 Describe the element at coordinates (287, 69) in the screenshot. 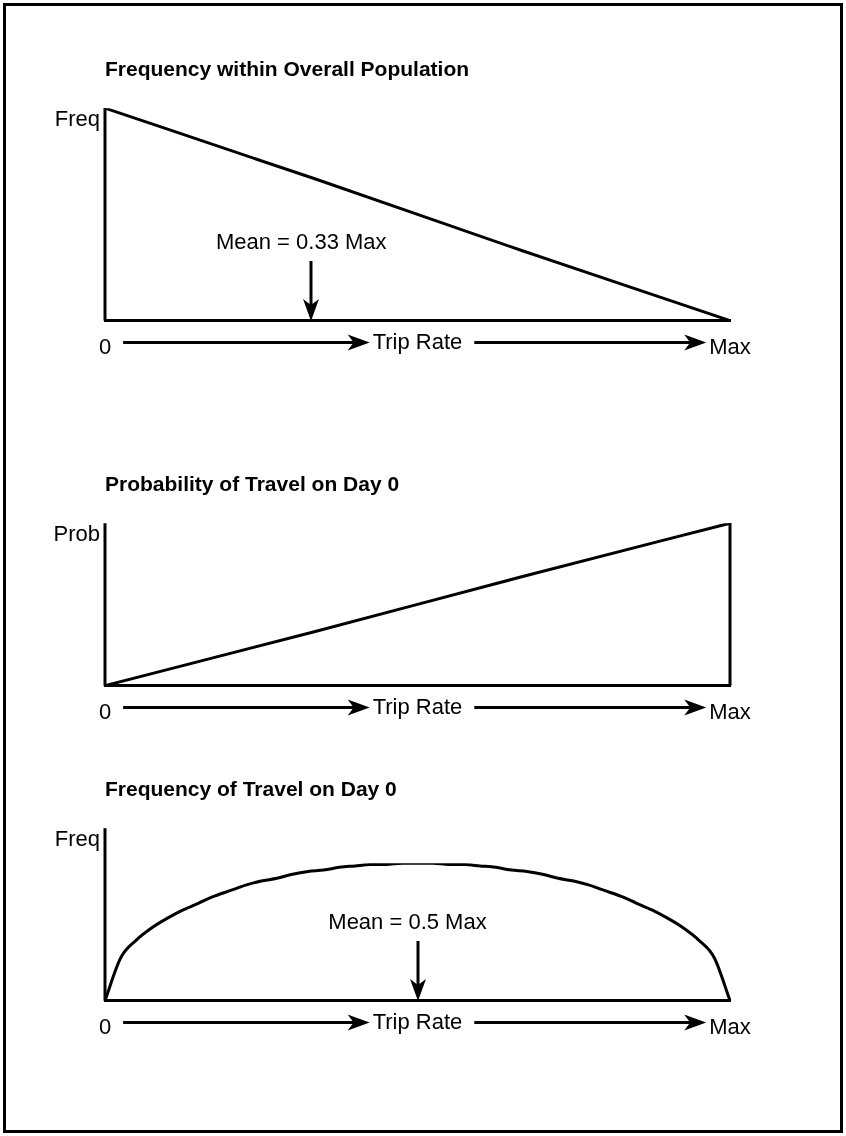

I see `chart-title: Frequency within Overall Population` at that location.